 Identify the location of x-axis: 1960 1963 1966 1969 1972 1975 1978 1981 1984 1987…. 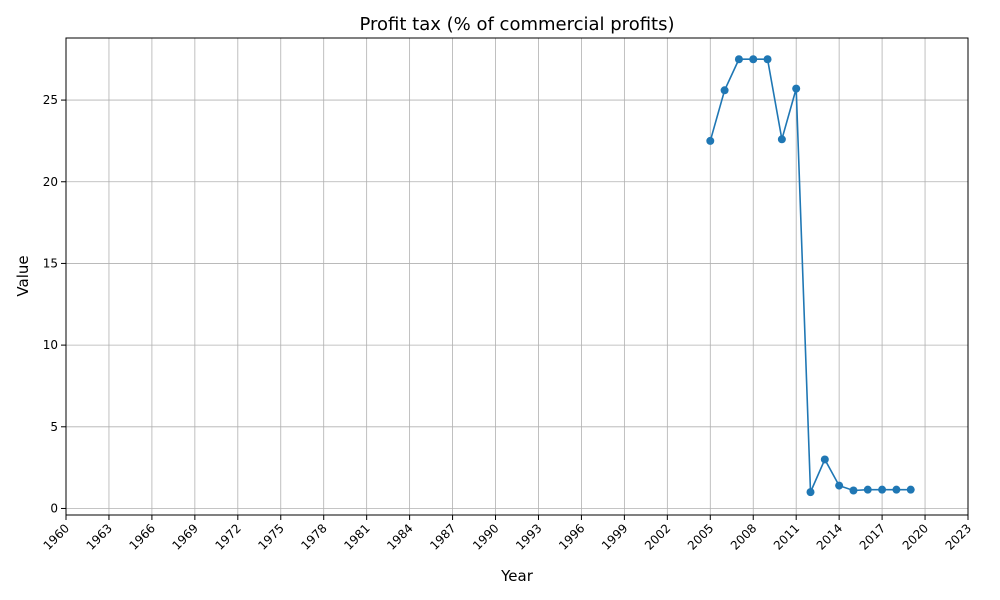
(507, 534).